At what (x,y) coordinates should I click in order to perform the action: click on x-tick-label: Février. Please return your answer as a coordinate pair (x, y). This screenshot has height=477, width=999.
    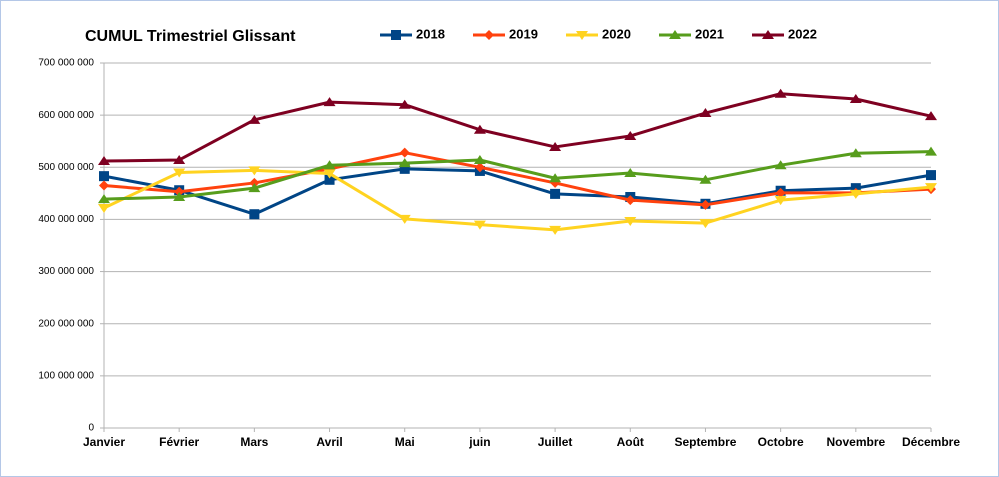
    Looking at the image, I should click on (179, 442).